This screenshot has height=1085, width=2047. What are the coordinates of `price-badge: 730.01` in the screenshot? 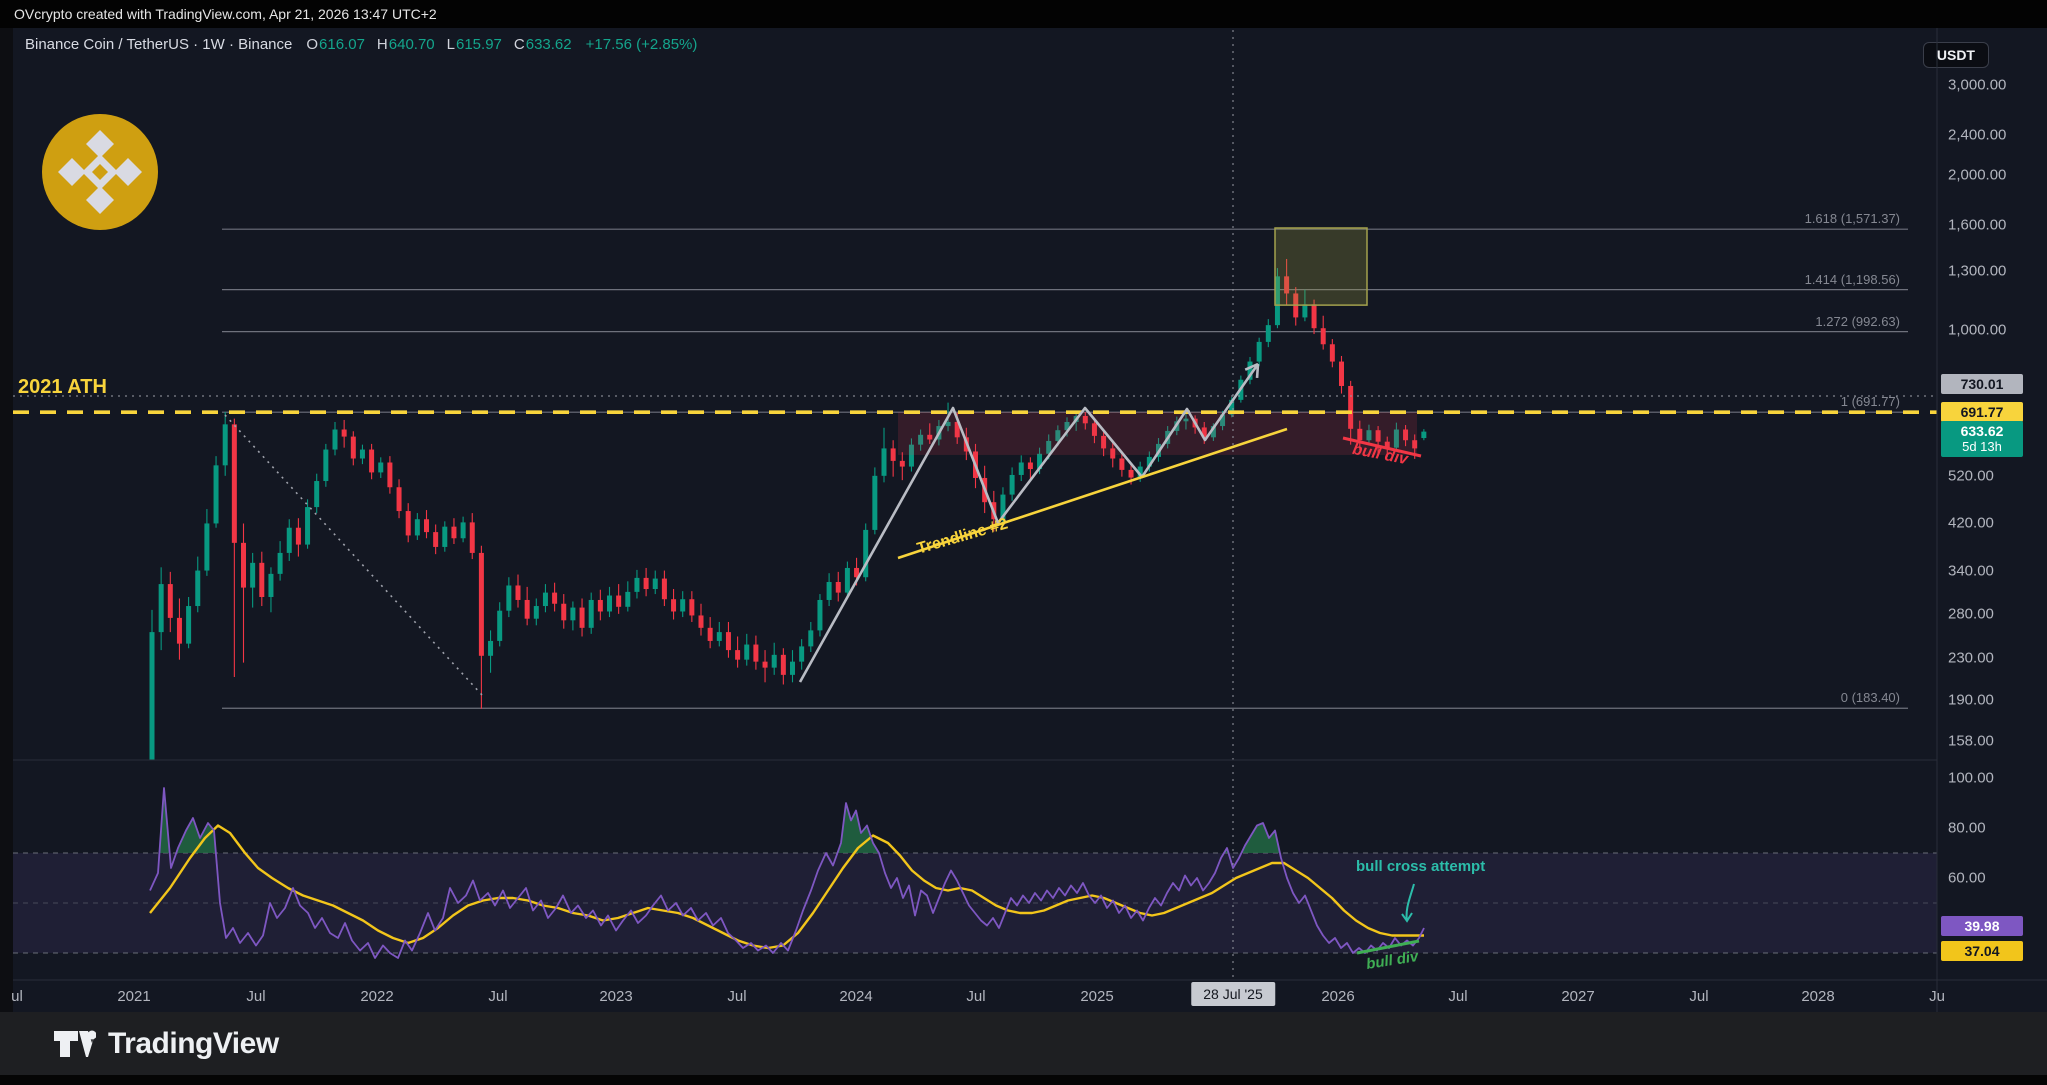 It's located at (1982, 384).